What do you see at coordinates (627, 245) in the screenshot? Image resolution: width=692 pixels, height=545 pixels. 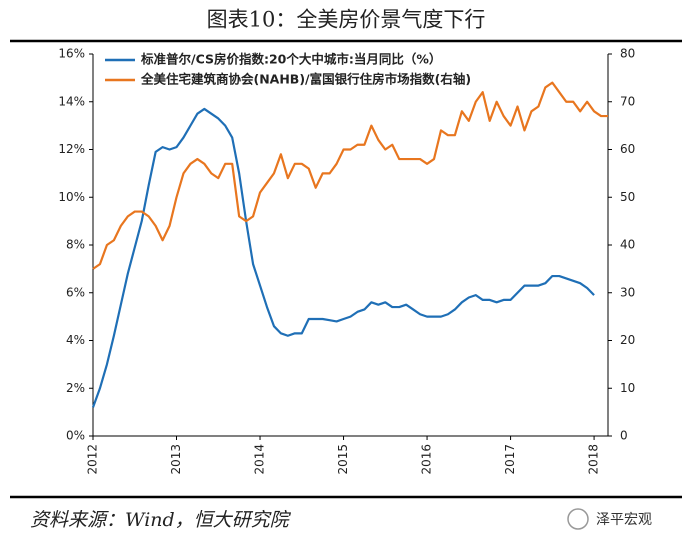 I see `y2-tick-label: 40` at bounding box center [627, 245].